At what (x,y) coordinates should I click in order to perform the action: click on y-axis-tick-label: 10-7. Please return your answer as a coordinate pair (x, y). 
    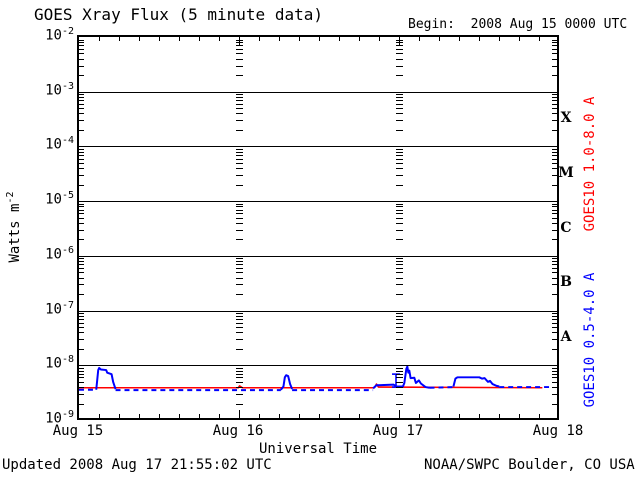
    Looking at the image, I should click on (51, 307).